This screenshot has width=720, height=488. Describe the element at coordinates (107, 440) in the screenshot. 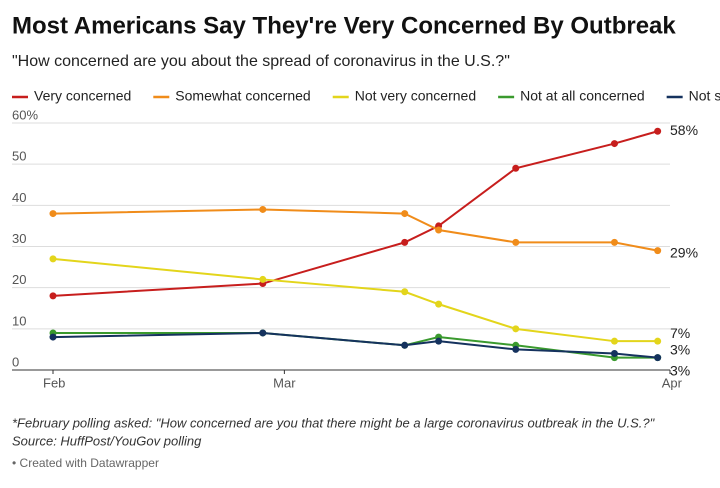

I see `source: Source: HuffPost/YouGov polling` at that location.